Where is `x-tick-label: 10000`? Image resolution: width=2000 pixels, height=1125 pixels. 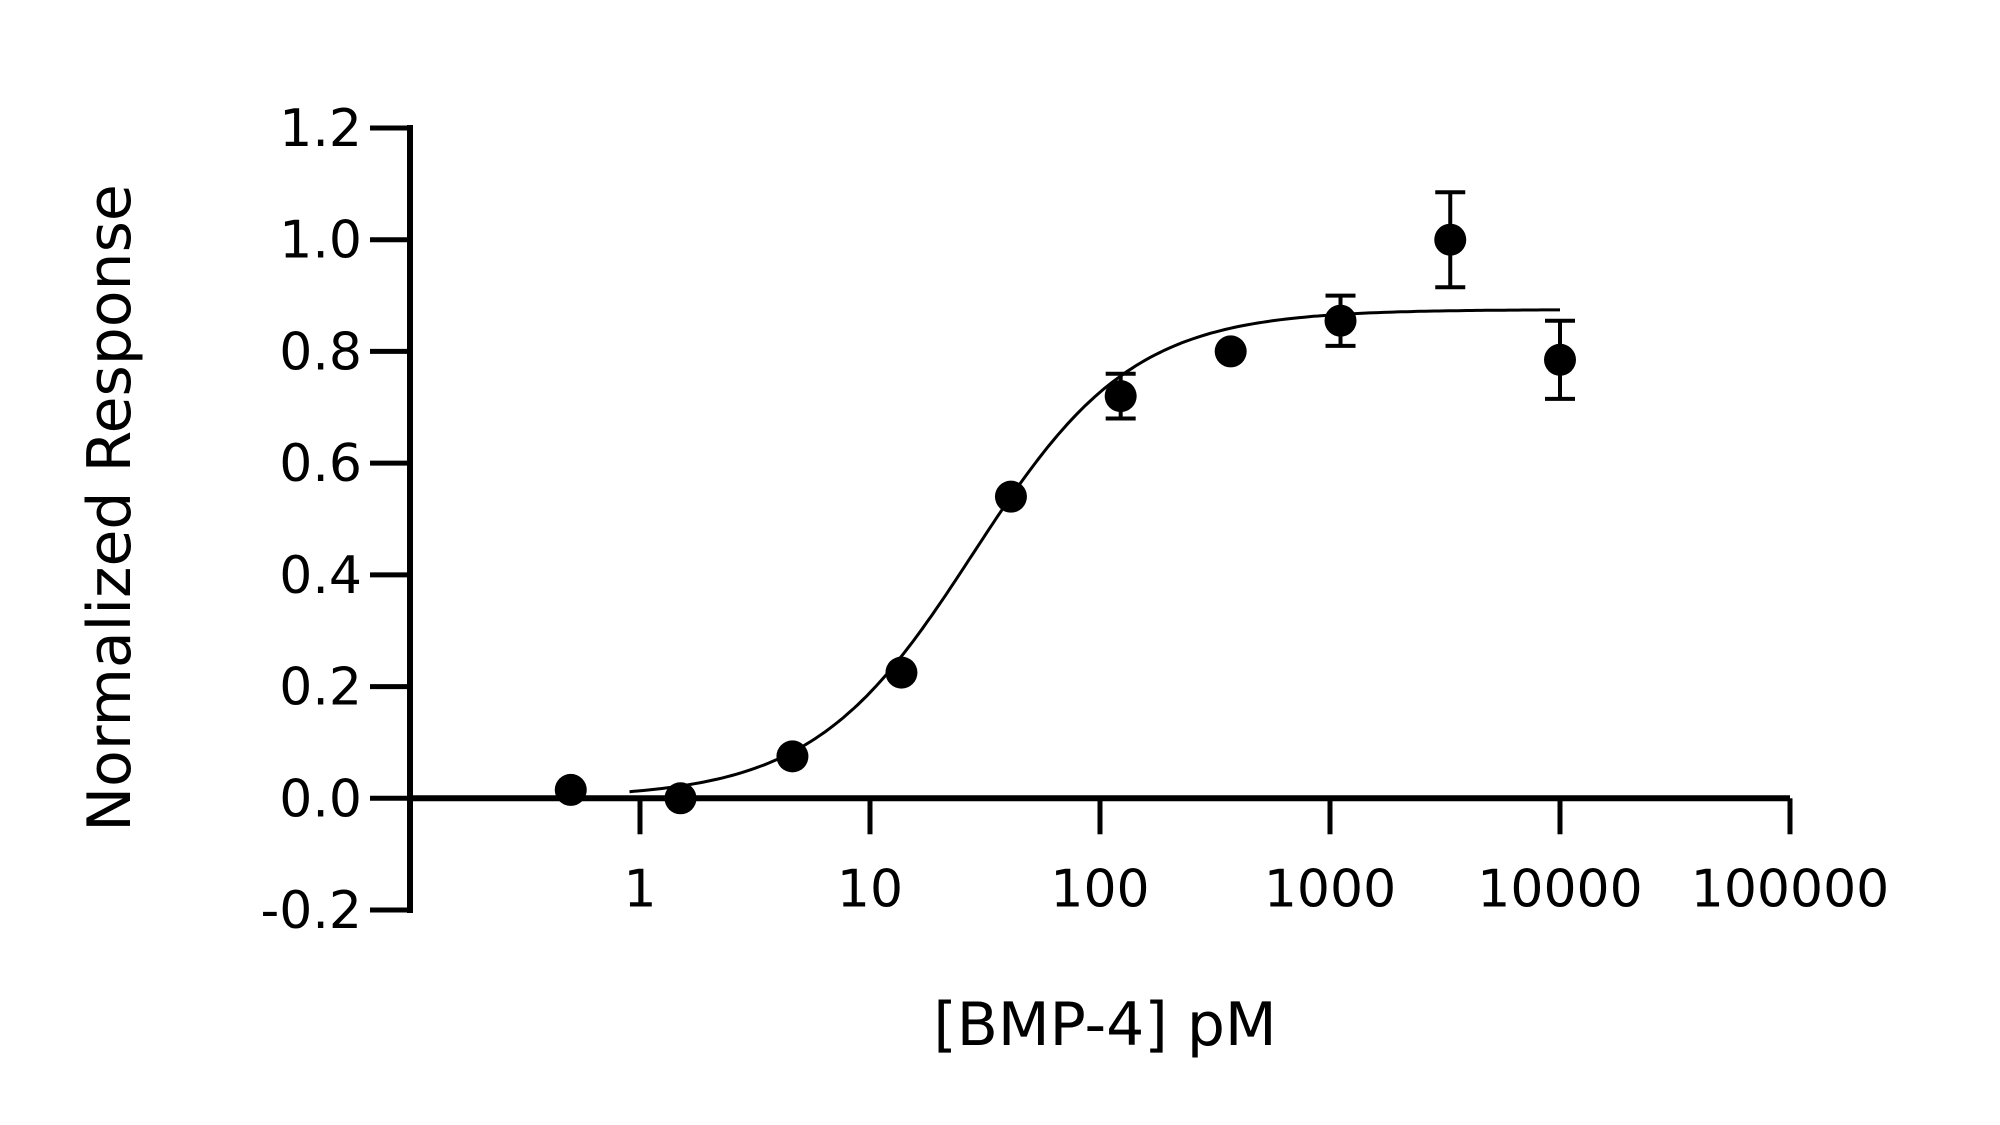
x-tick-label: 10000 is located at coordinates (1559, 889).